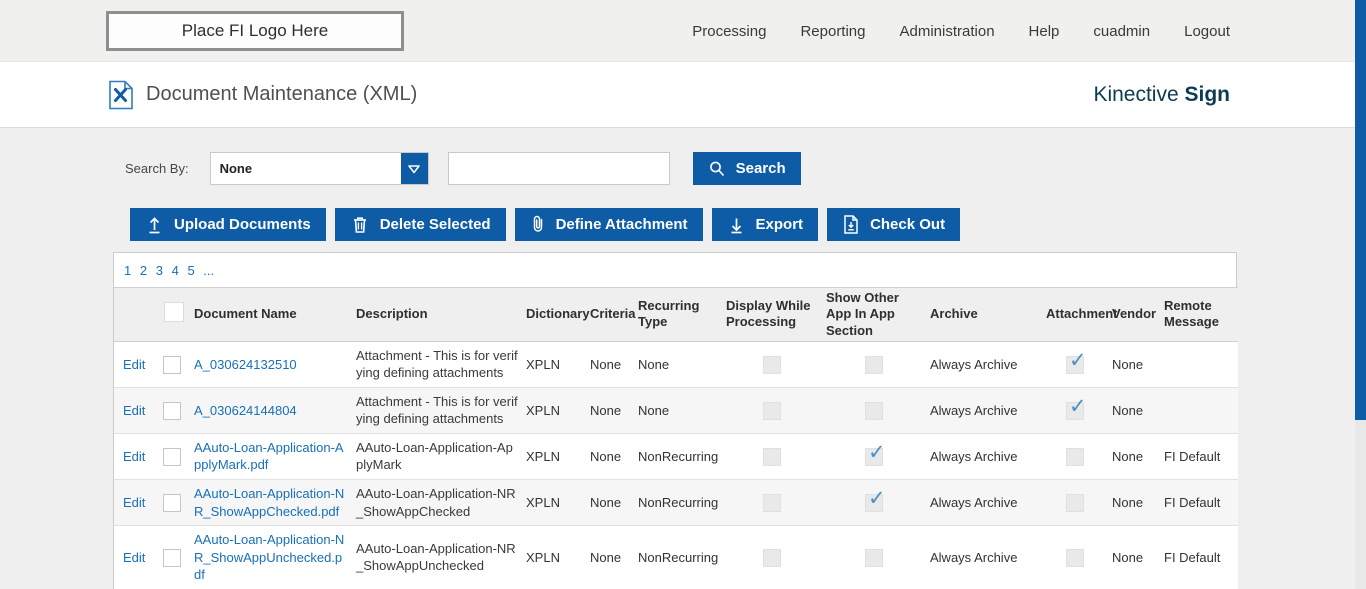 The height and width of the screenshot is (589, 1366). What do you see at coordinates (621, 224) in the screenshot?
I see `define-attachment-label: Define Attachment` at bounding box center [621, 224].